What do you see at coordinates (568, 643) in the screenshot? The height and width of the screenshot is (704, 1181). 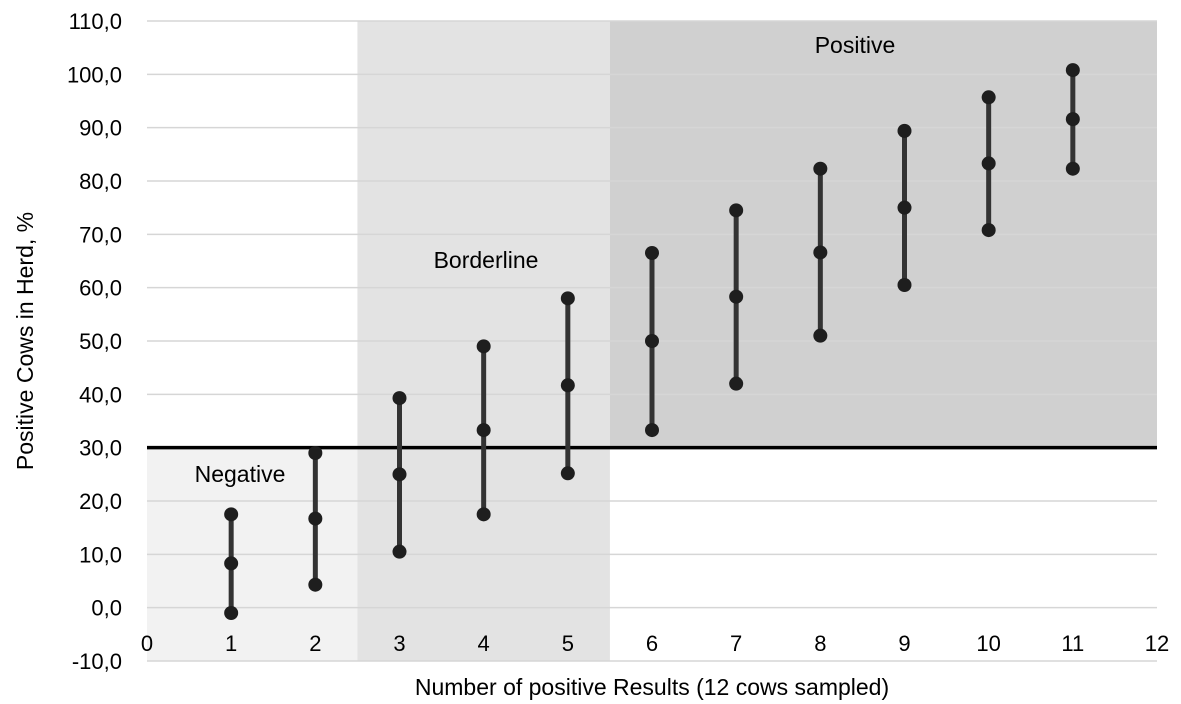 I see `x-tick-label: 5` at bounding box center [568, 643].